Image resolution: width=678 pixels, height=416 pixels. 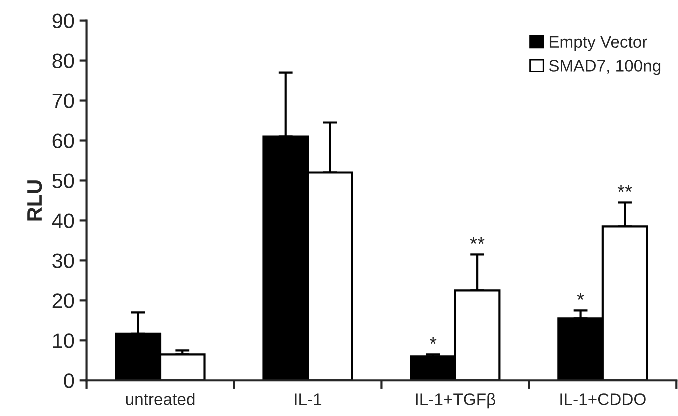 What do you see at coordinates (456, 401) in the screenshot?
I see `x-tick-label: IL-1+TGFβ` at bounding box center [456, 401].